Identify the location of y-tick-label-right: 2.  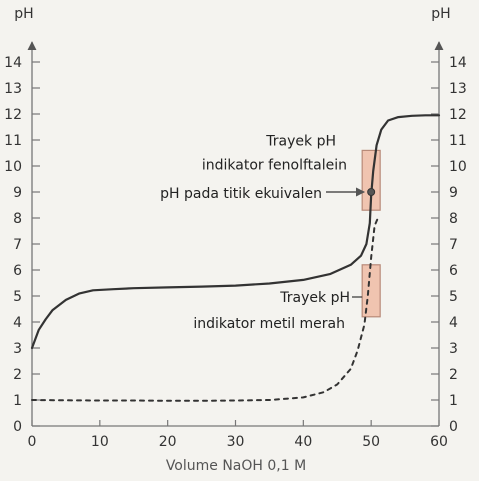
(453, 375).